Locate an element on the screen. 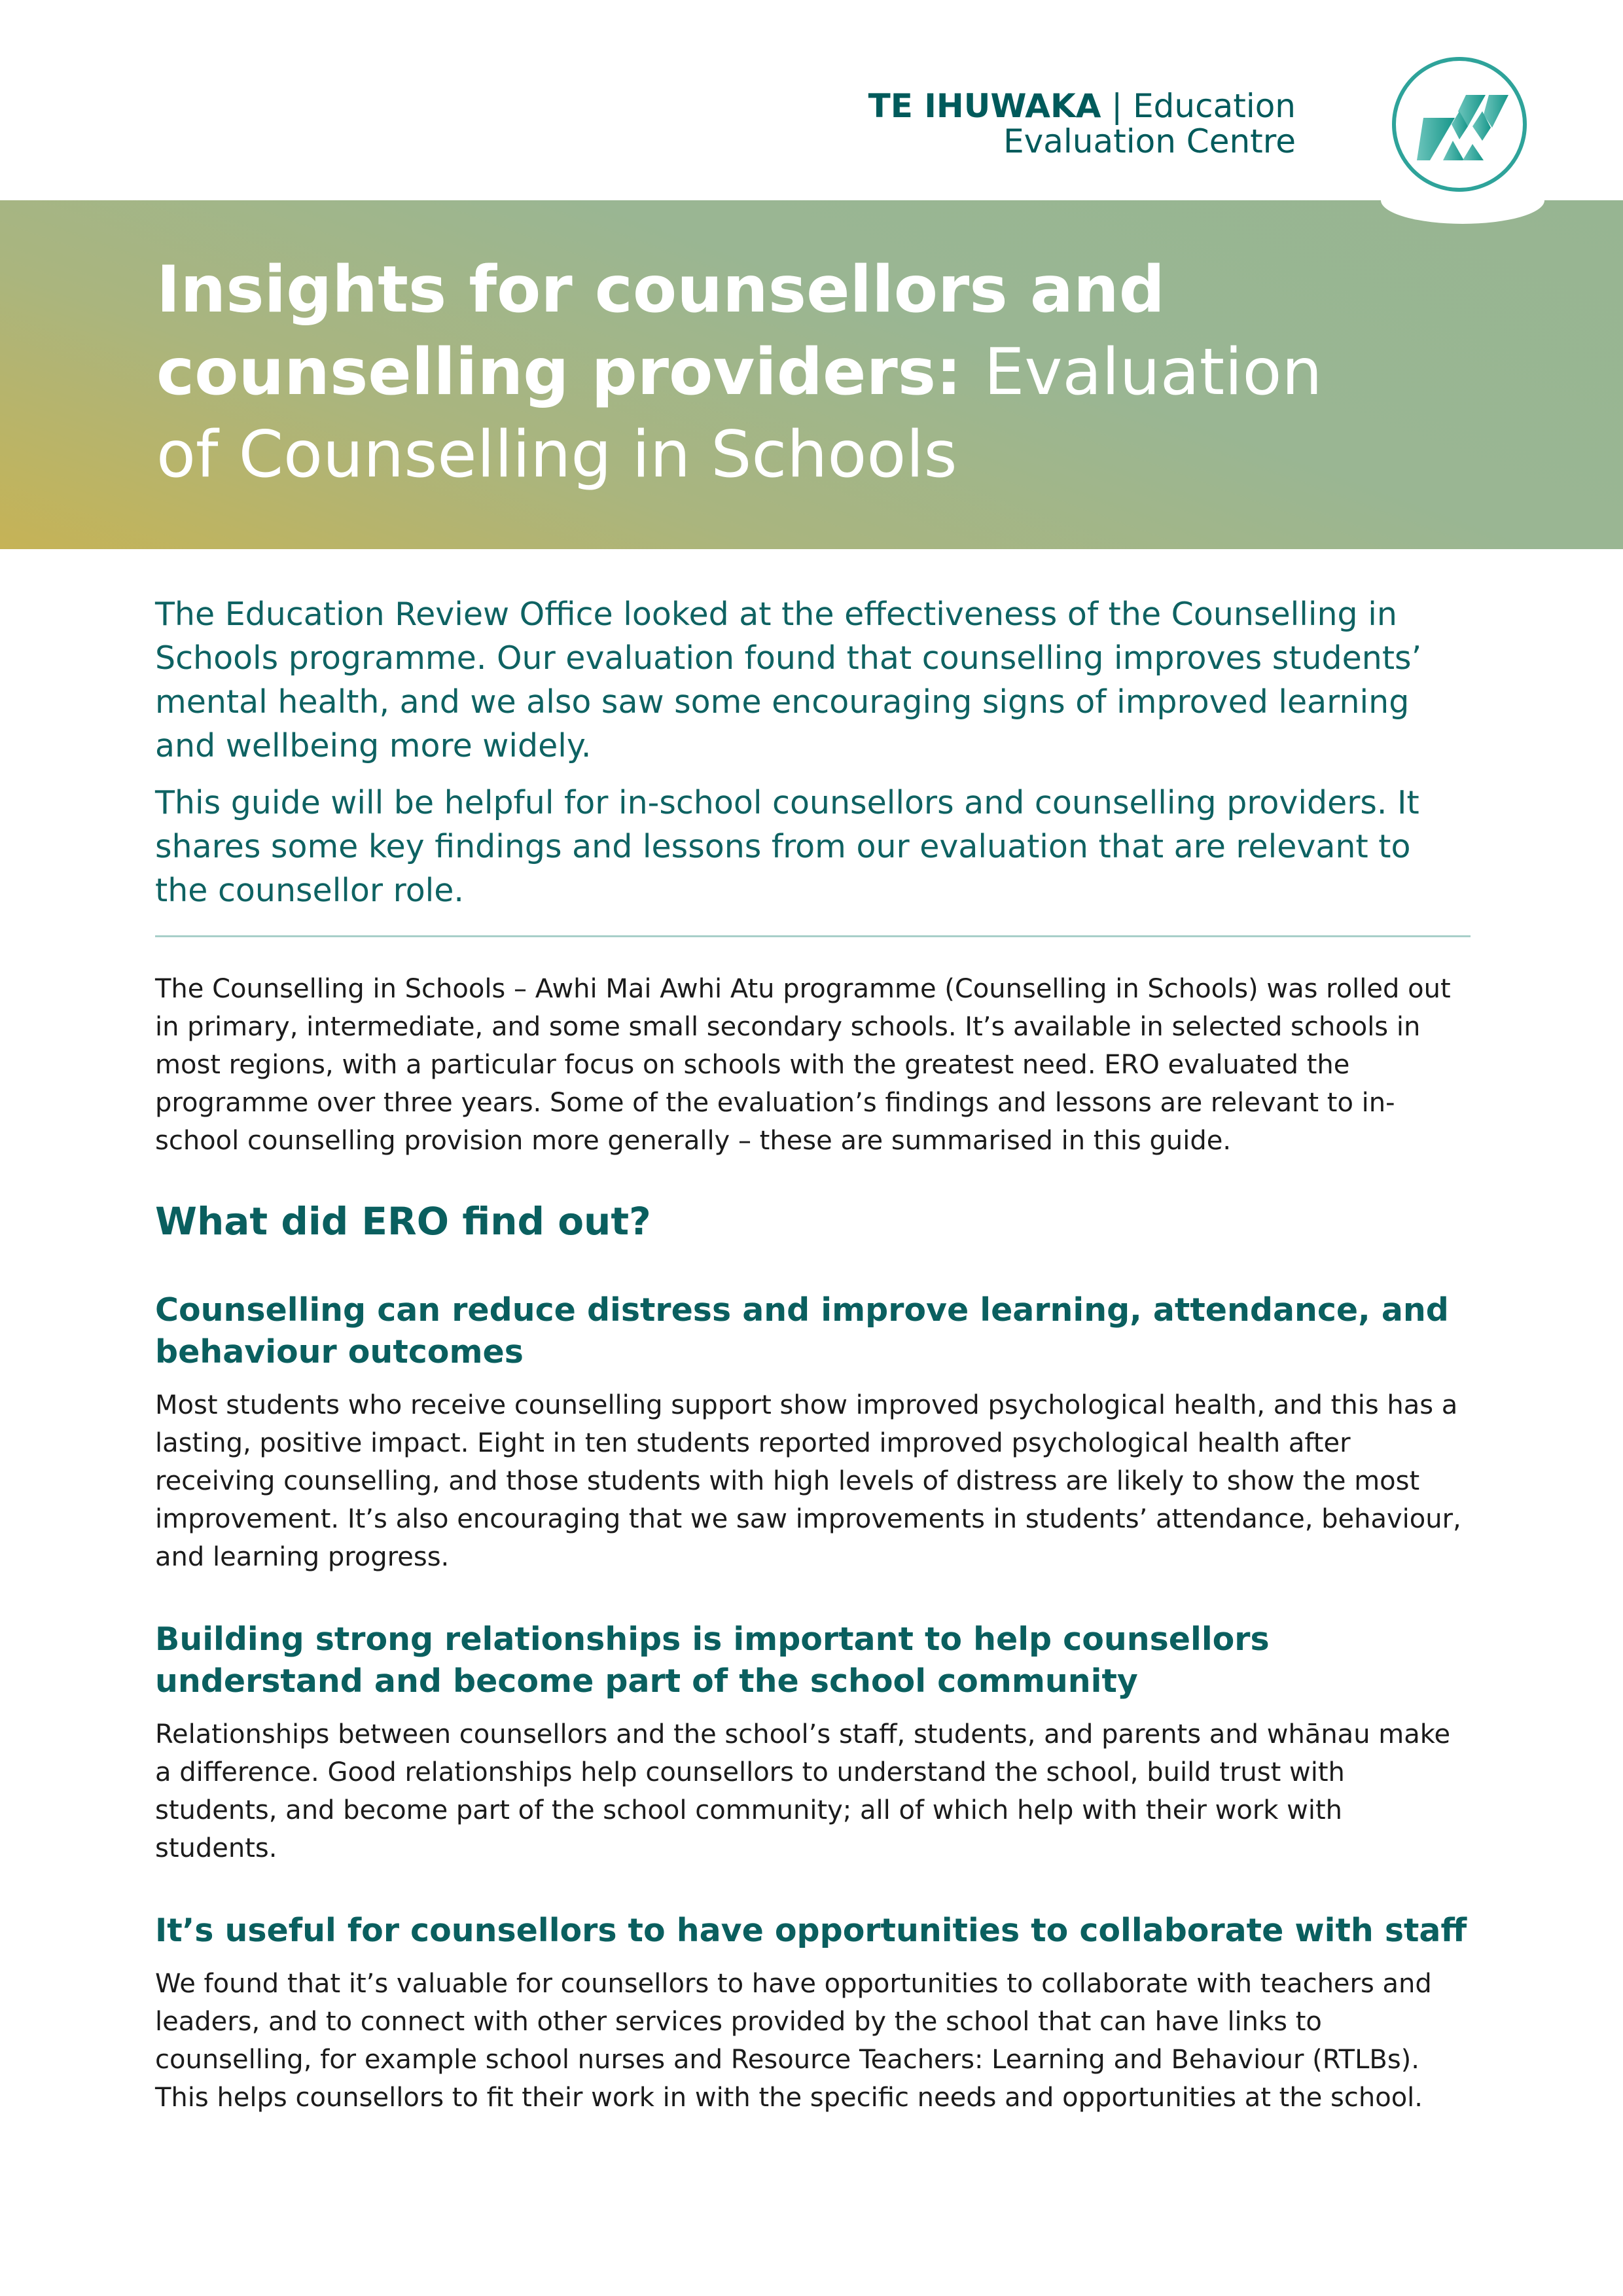  logo-text: TE IHUWAKA | Education Evaluation Centre is located at coordinates (1082, 124).